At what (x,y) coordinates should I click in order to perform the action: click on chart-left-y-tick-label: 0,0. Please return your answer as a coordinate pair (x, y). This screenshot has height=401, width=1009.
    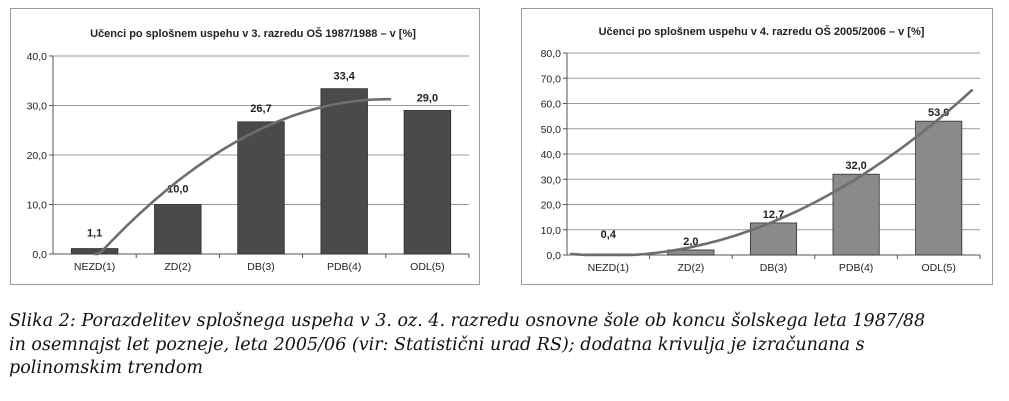
    Looking at the image, I should click on (39, 255).